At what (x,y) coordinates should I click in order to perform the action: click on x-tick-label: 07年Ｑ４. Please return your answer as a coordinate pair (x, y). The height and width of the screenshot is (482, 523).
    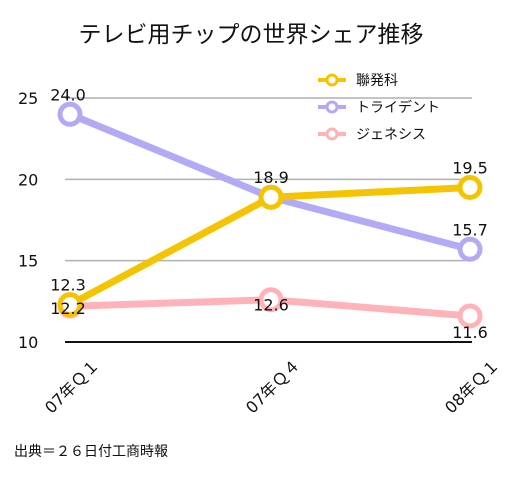
    Looking at the image, I should click on (273, 386).